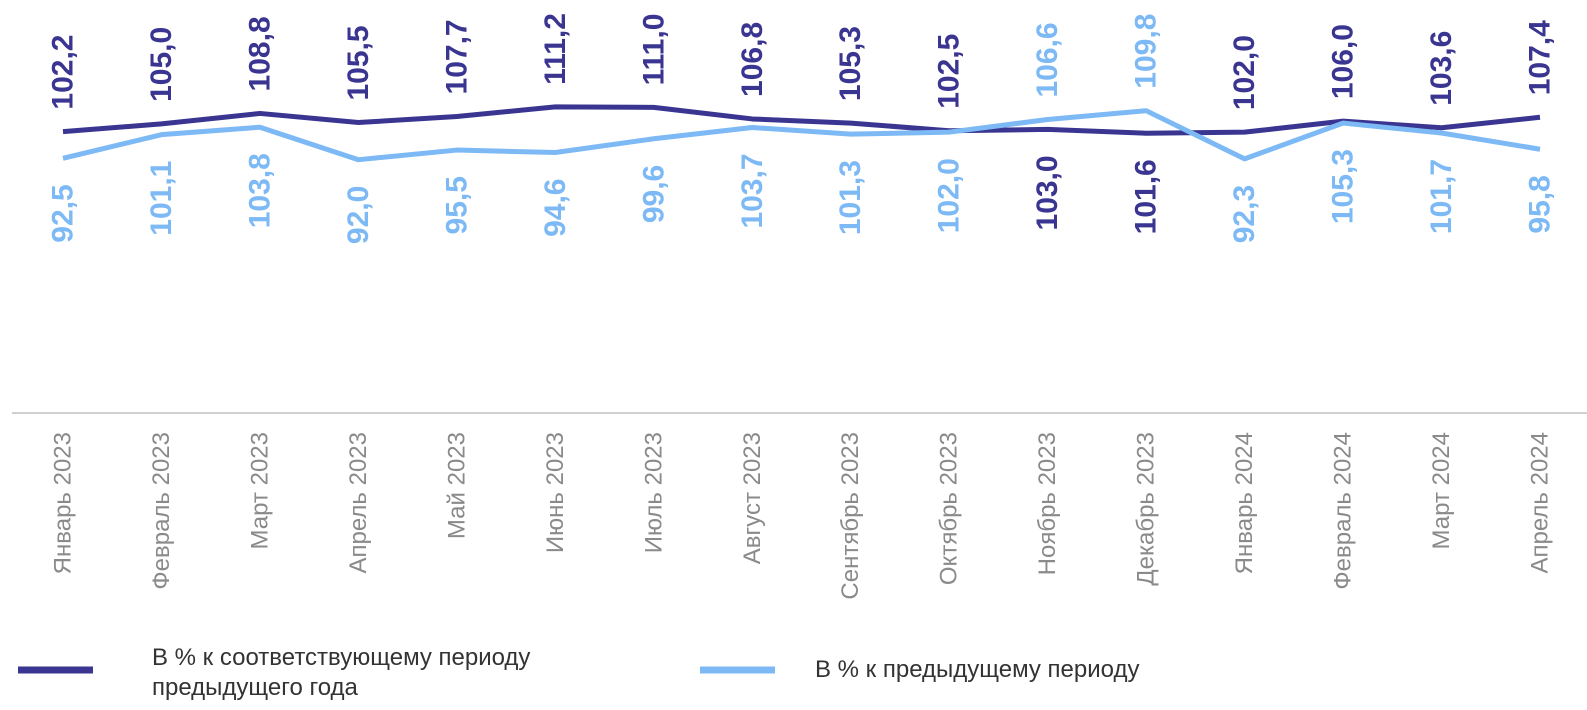  What do you see at coordinates (358, 502) in the screenshot?
I see `x-tick-label: Апрель 2023` at bounding box center [358, 502].